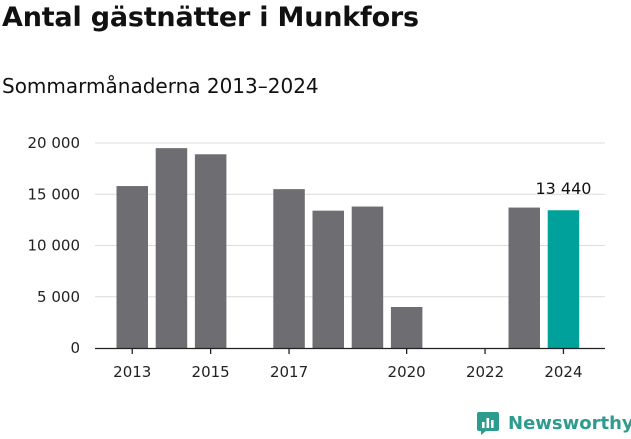  What do you see at coordinates (569, 423) in the screenshot?
I see `brand-name: Newsworthy` at bounding box center [569, 423].